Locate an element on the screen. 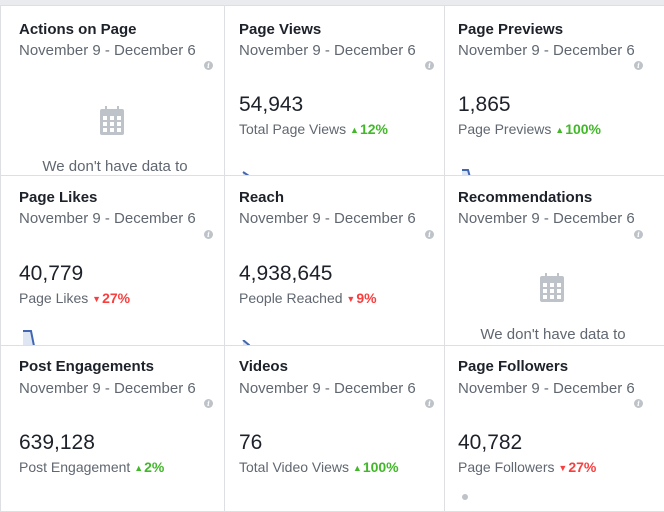  metric-label: Post Engagement is located at coordinates (75, 467).